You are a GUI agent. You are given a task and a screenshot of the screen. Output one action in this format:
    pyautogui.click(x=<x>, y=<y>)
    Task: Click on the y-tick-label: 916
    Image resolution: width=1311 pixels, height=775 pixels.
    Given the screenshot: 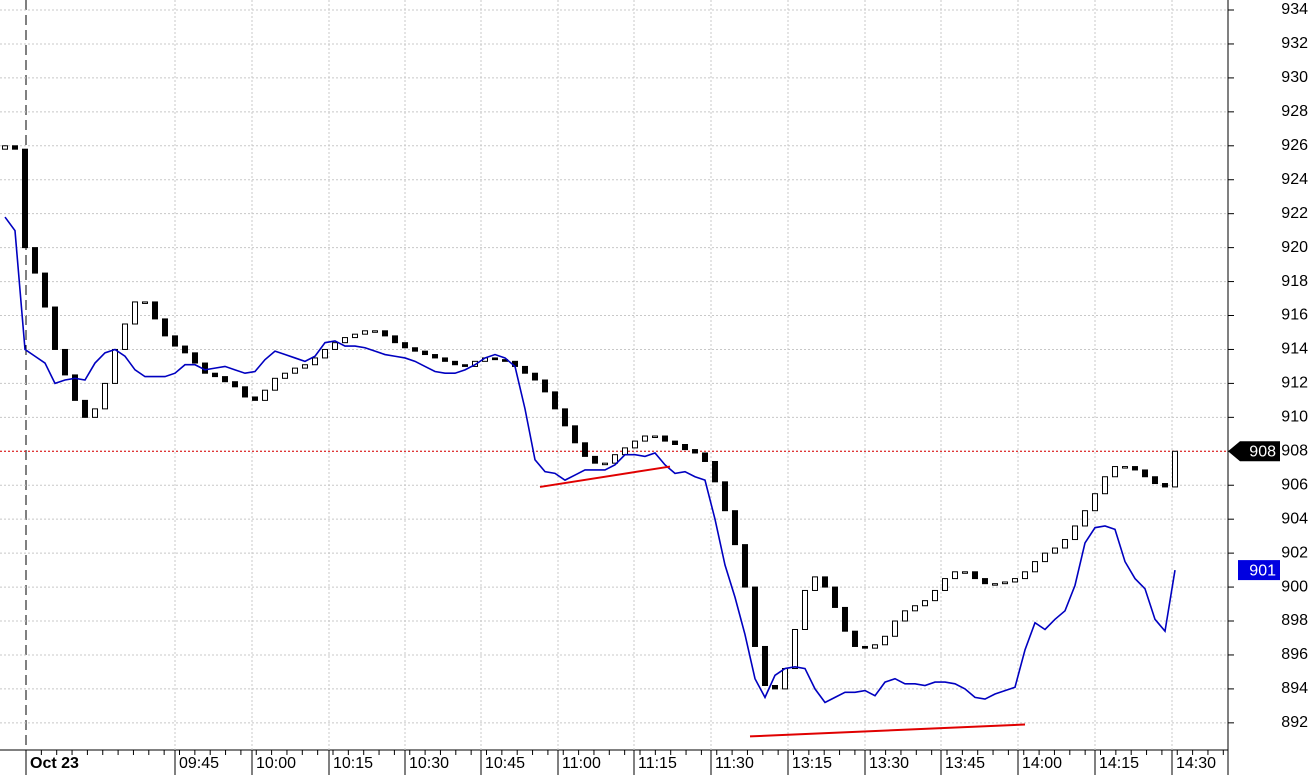 What is the action you would take?
    pyautogui.click(x=1294, y=315)
    